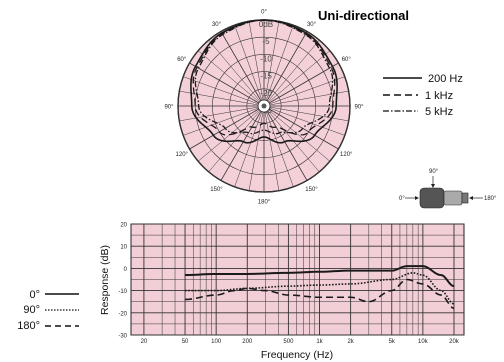  I want to click on microphone-orientation-icon: 90° 0° 180°, so click(448, 189).